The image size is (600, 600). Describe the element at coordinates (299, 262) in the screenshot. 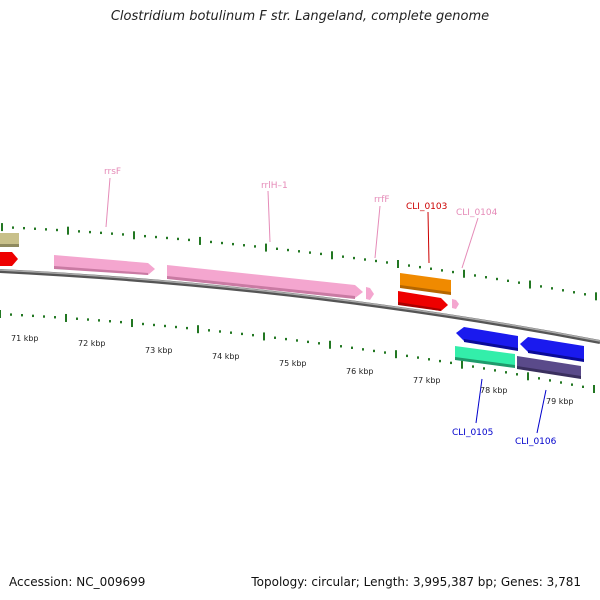

I see `outer-tick-ring` at that location.